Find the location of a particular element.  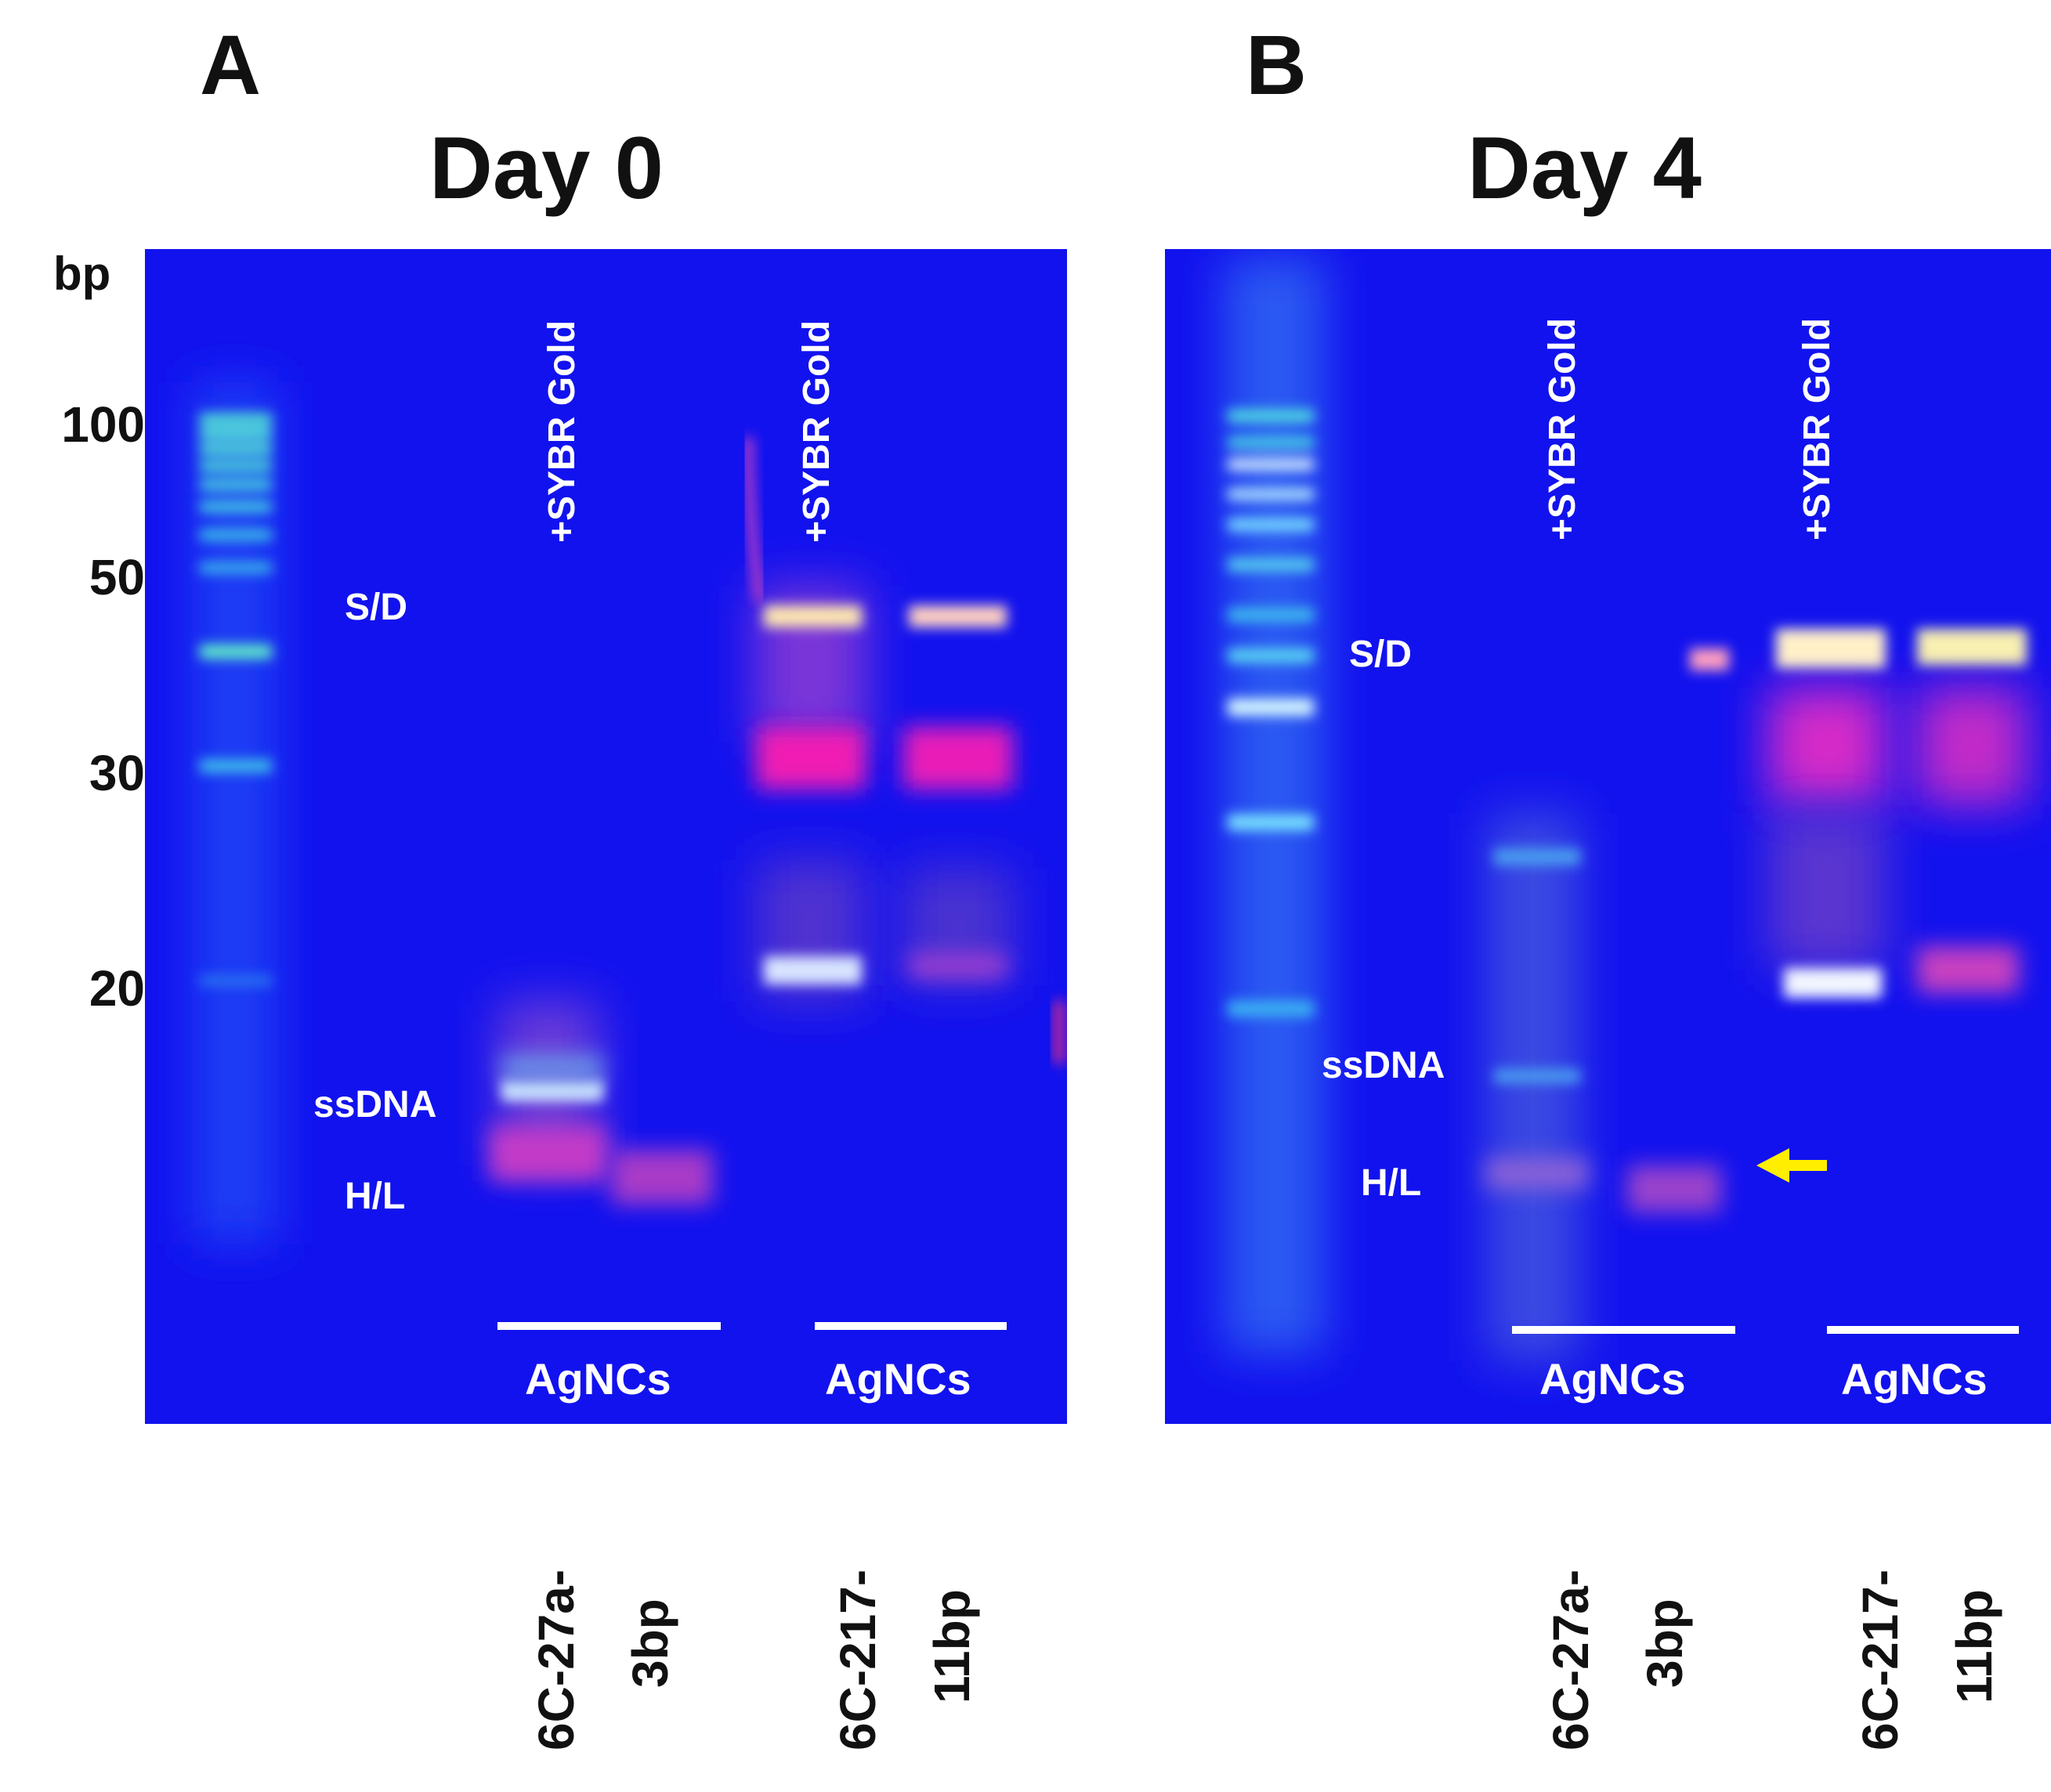

bp-marker-30: 30 is located at coordinates (117, 773).